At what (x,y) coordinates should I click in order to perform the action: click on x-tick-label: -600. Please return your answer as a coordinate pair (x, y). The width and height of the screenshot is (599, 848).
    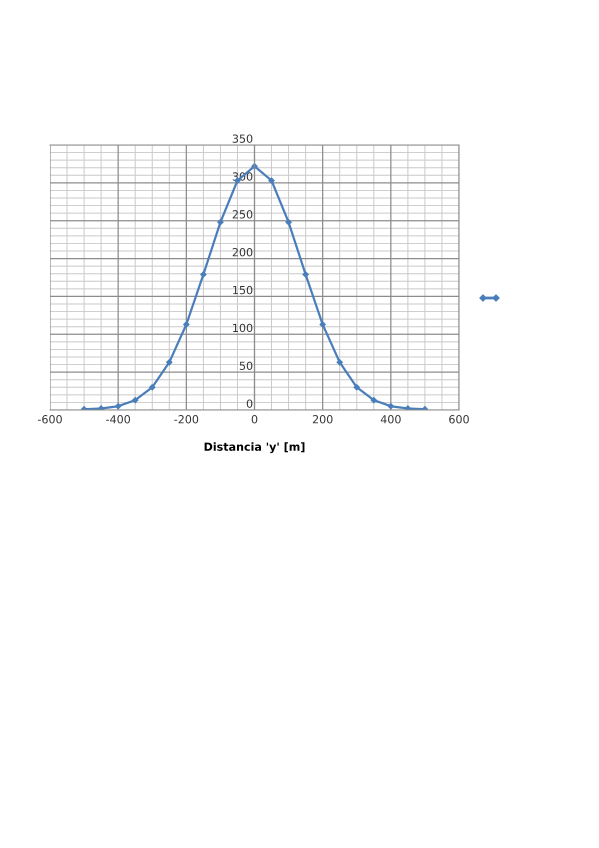
    Looking at the image, I should click on (50, 419).